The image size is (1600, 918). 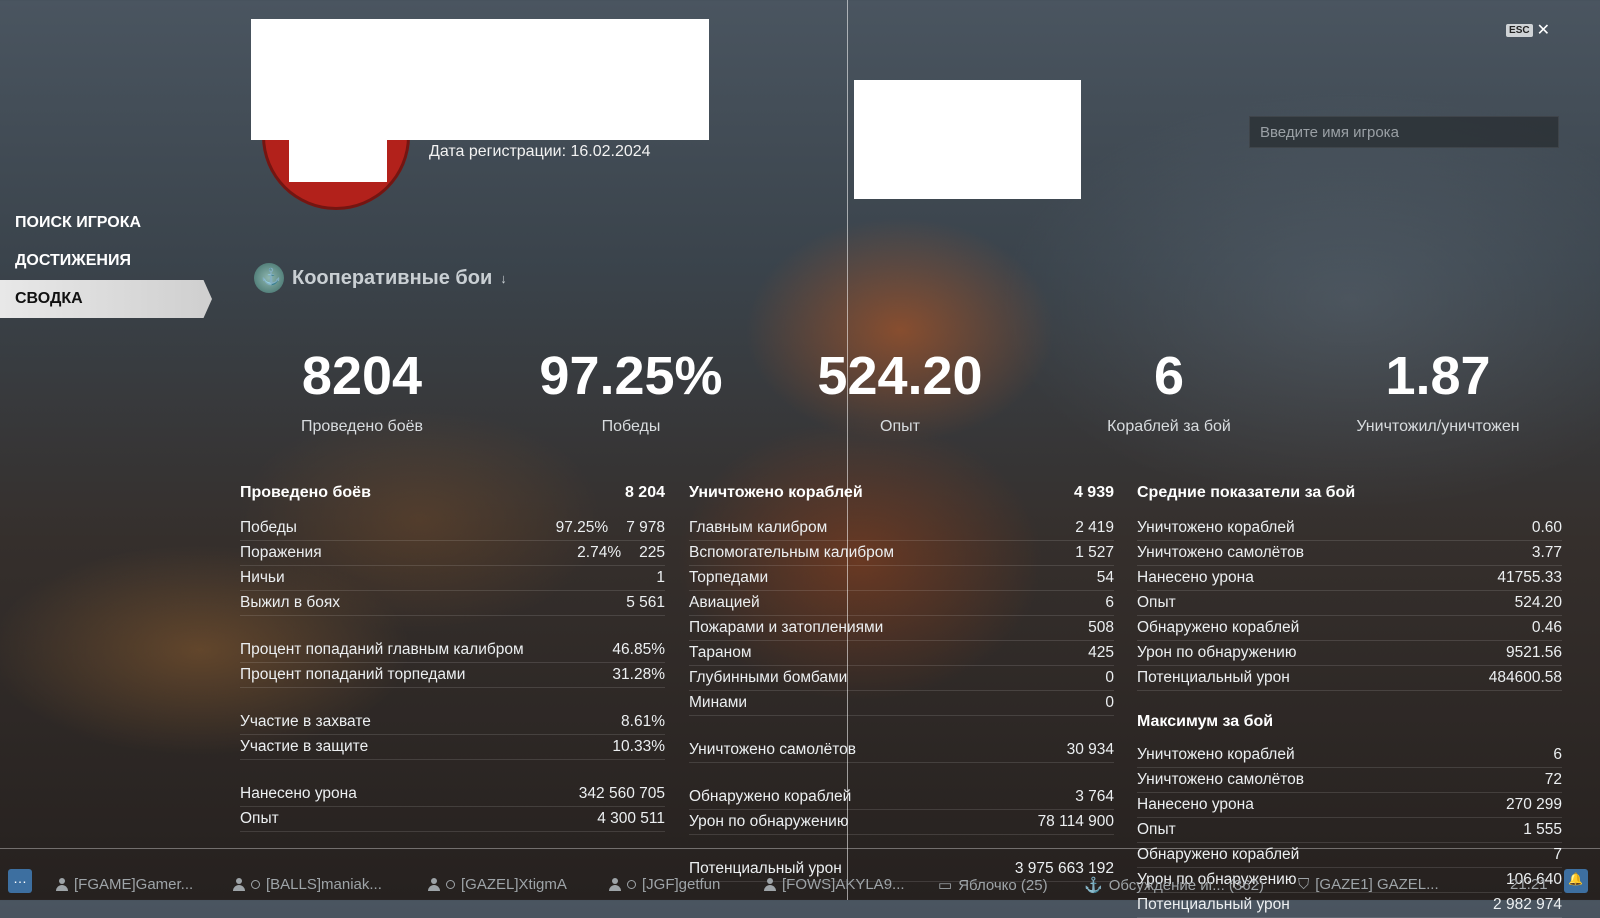 I want to click on coop-anchor-icon, so click(x=269, y=278).